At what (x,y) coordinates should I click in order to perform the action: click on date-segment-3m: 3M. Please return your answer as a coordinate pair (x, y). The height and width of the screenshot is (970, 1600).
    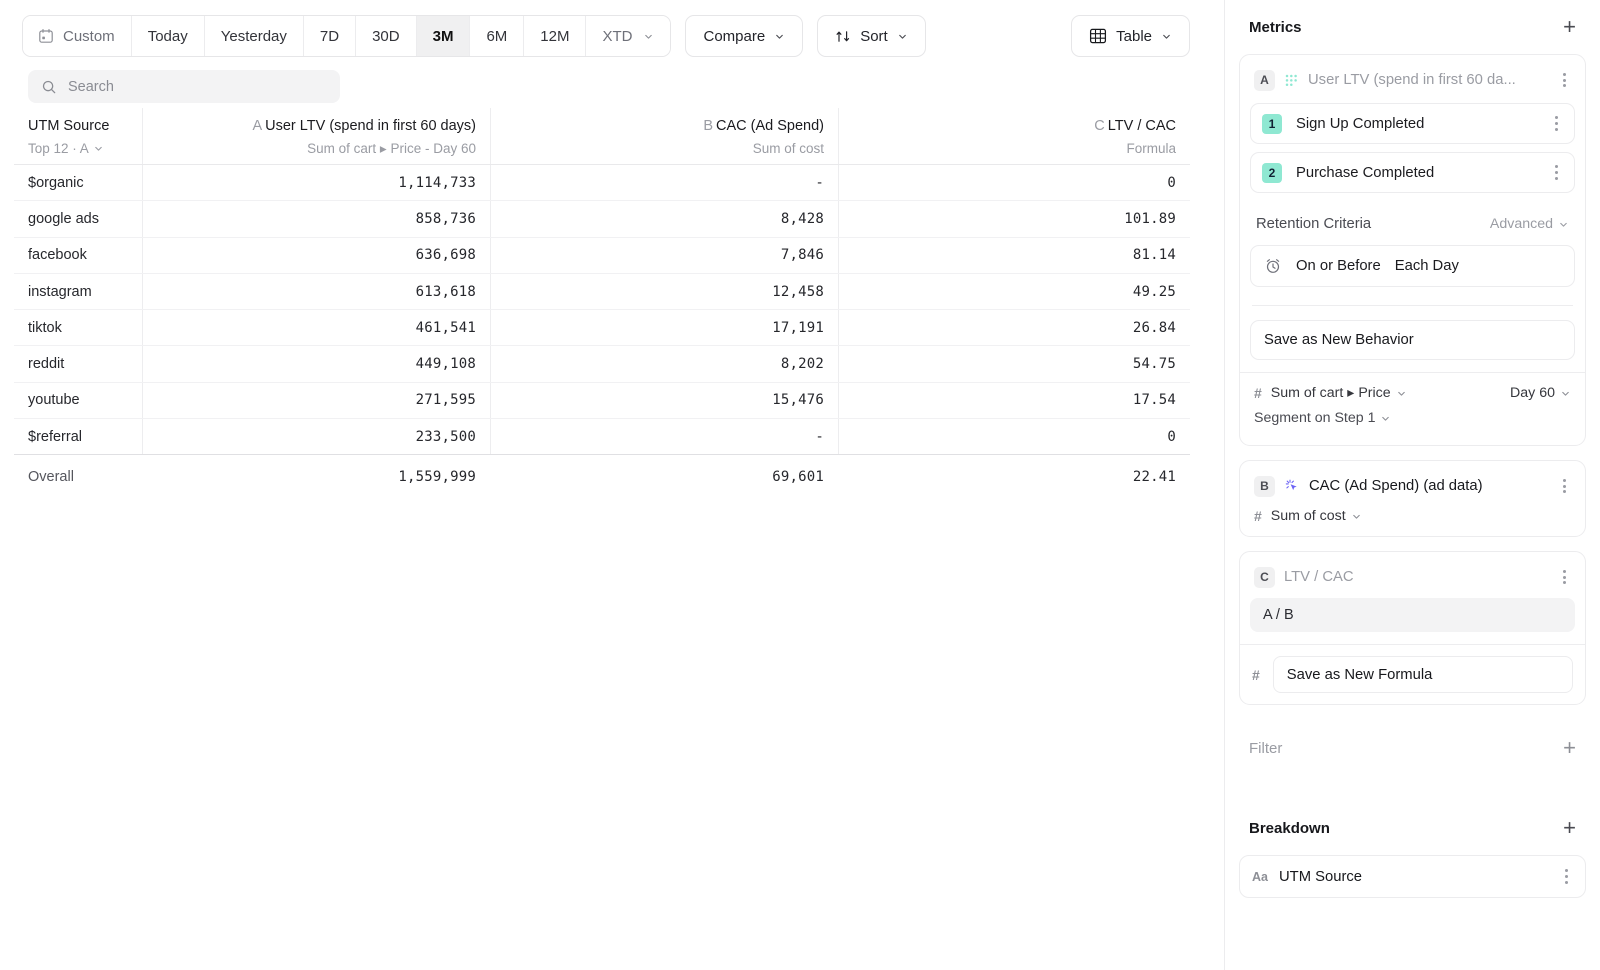
    Looking at the image, I should click on (443, 36).